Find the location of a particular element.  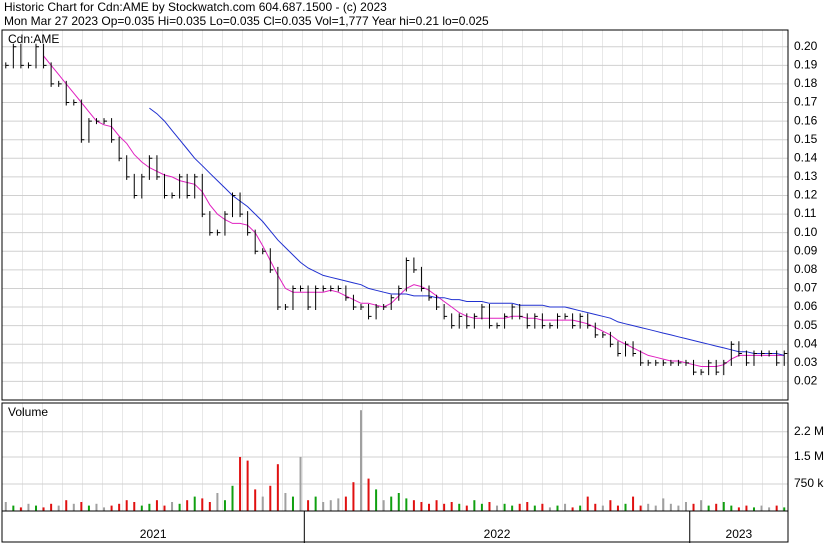

y-tick-label: 0.11 is located at coordinates (805, 213).